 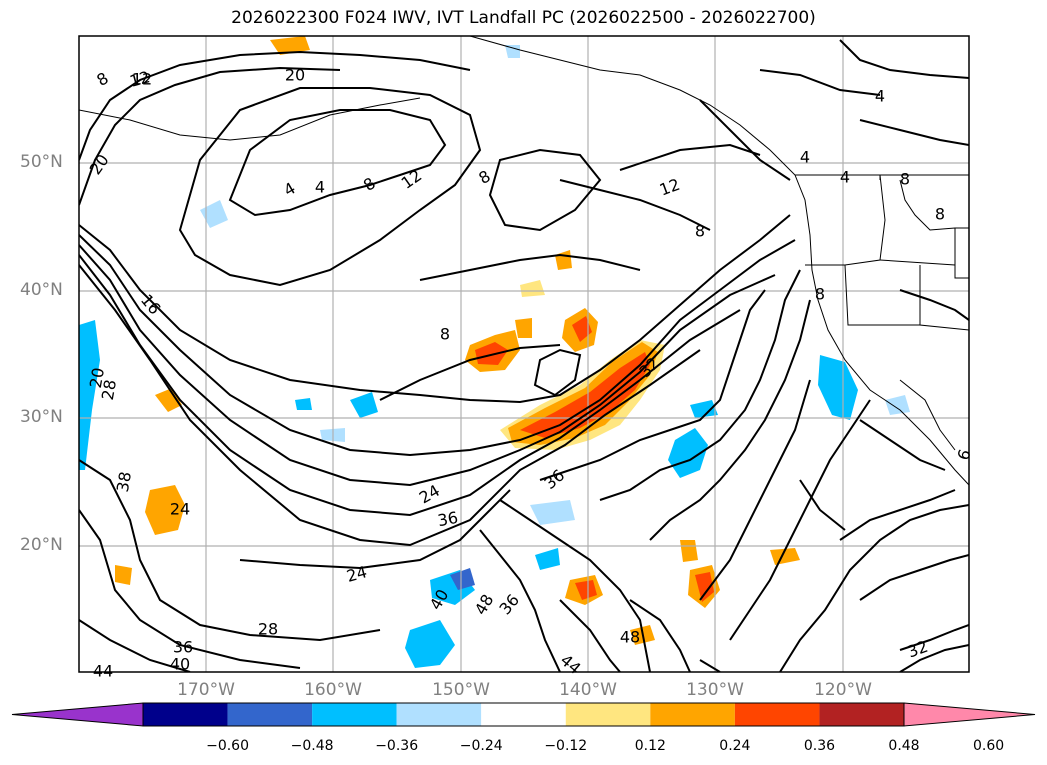 I want to click on contour-label: 48, so click(x=630, y=637).